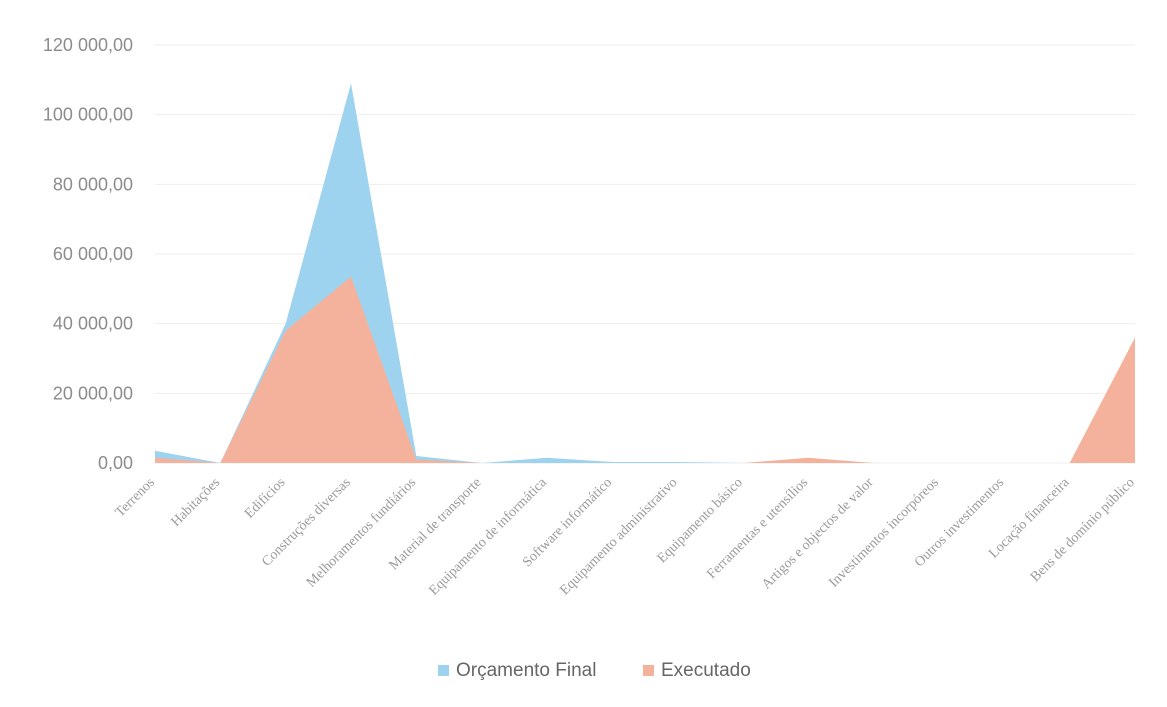  Describe the element at coordinates (93, 324) in the screenshot. I see `y-tick-label: 40 000,00` at that location.